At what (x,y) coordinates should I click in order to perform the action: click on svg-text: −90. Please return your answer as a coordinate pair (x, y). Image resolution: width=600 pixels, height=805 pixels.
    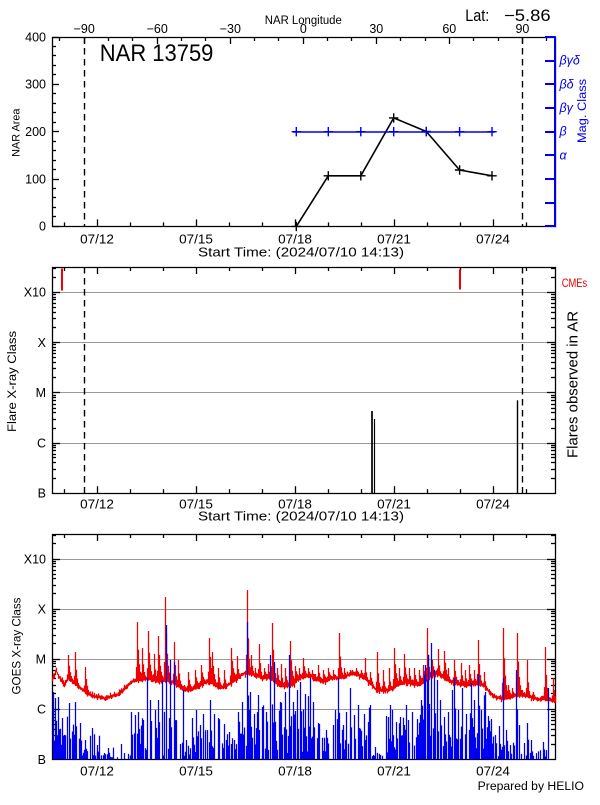
    Looking at the image, I should click on (84, 29).